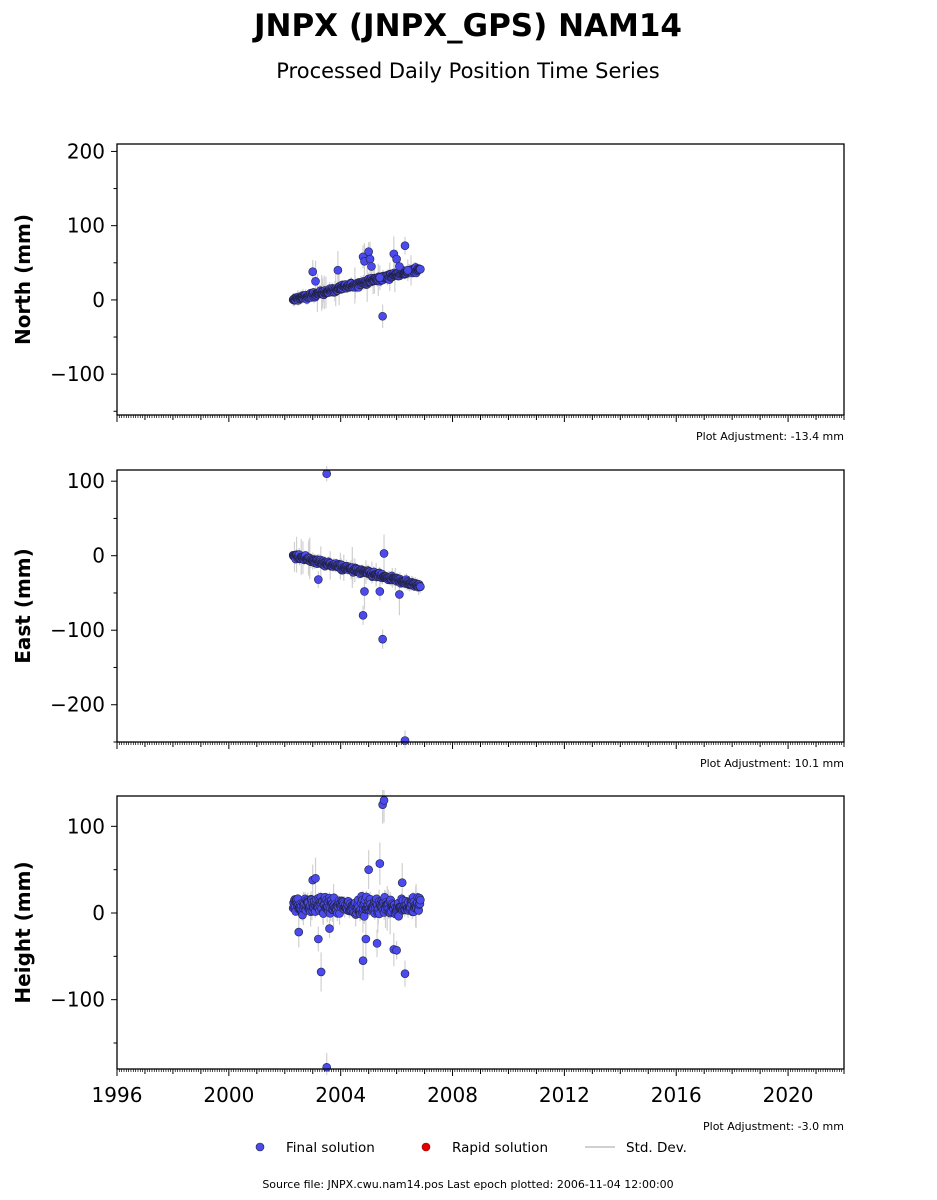 The width and height of the screenshot is (937, 1200). What do you see at coordinates (98, 913) in the screenshot?
I see `height-ytick-label: 0` at bounding box center [98, 913].